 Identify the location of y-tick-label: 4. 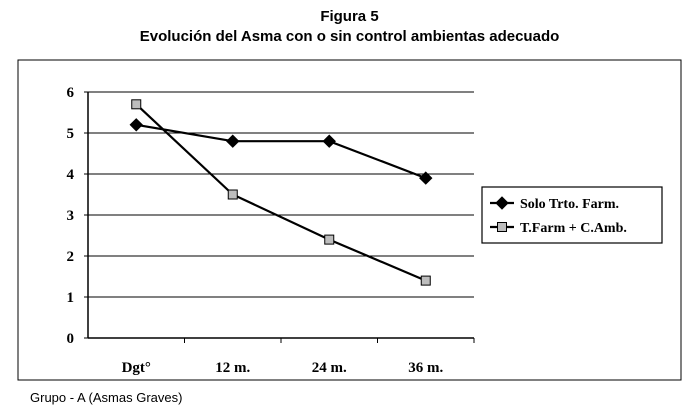
(71, 175).